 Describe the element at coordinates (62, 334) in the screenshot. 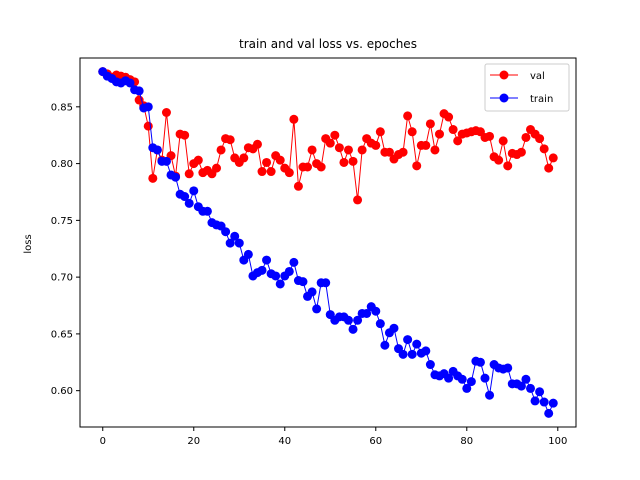

I see `y-tick-label: 0.65` at that location.